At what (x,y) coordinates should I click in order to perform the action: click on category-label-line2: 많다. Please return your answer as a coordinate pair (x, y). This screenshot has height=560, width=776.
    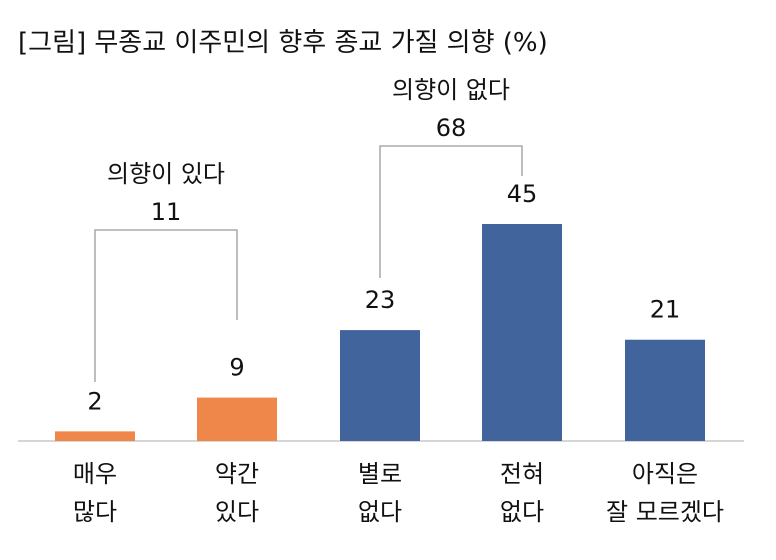
    Looking at the image, I should click on (95, 512).